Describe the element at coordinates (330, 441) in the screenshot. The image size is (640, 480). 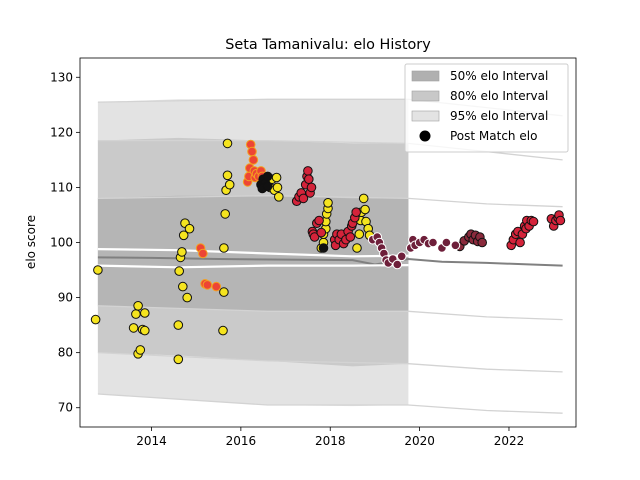
I see `x-tick-label-2018: 2018` at that location.